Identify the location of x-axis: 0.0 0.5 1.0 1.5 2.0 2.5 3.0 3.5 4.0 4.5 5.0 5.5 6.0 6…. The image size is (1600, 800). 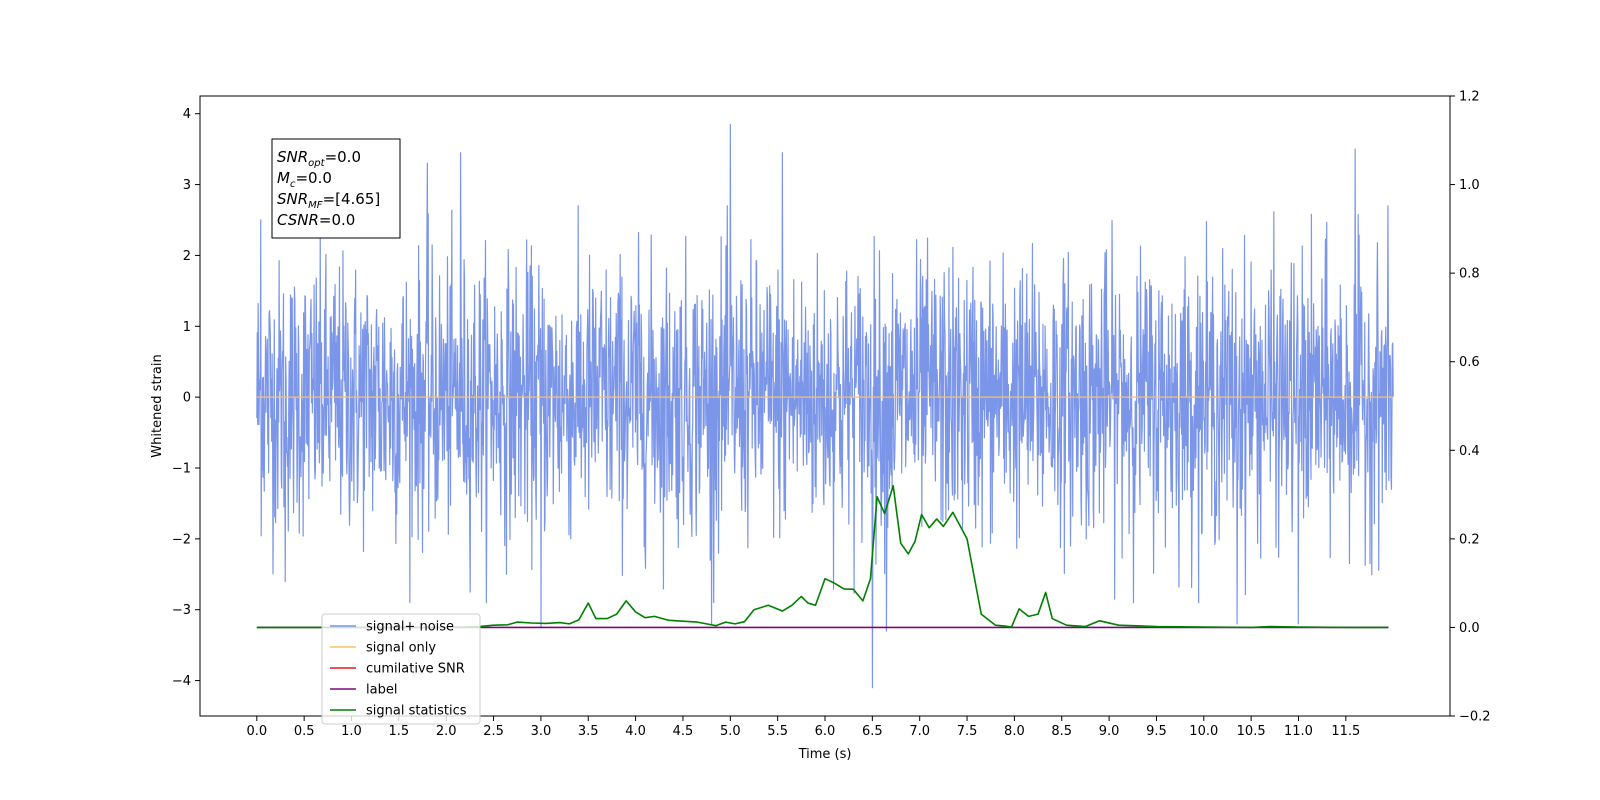
(803, 727).